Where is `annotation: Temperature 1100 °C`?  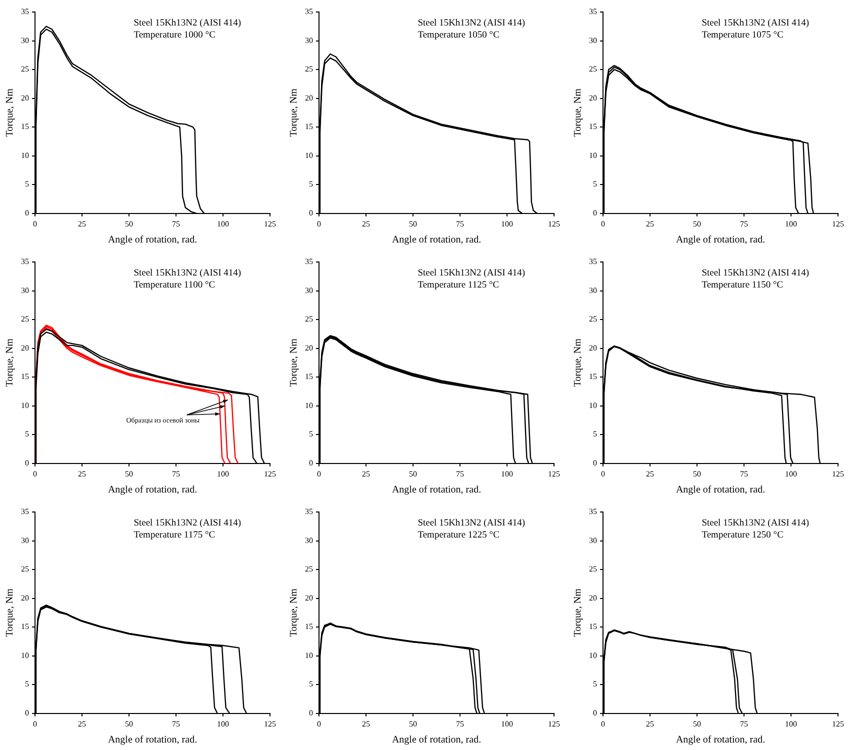
annotation: Temperature 1100 °C is located at coordinates (175, 285).